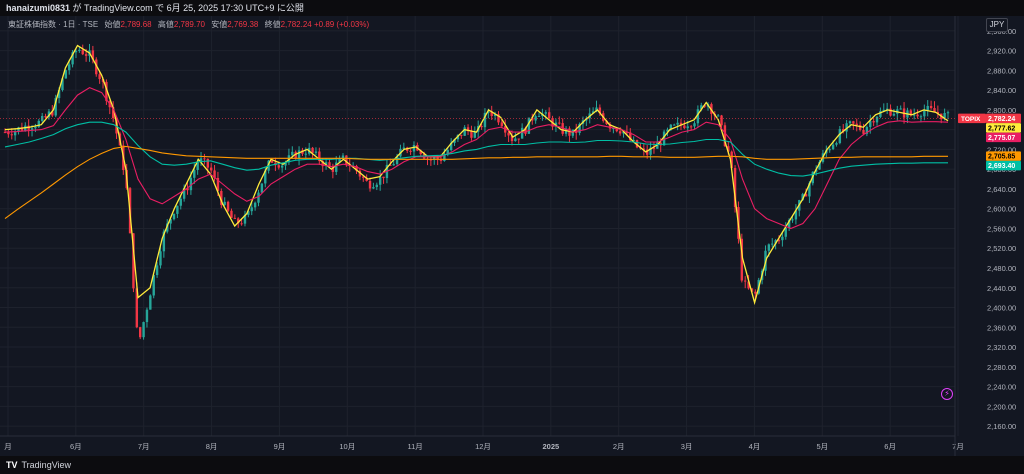 This screenshot has width=1024, height=474. Describe the element at coordinates (212, 446) in the screenshot. I see `x-tick-label: 8月` at that location.